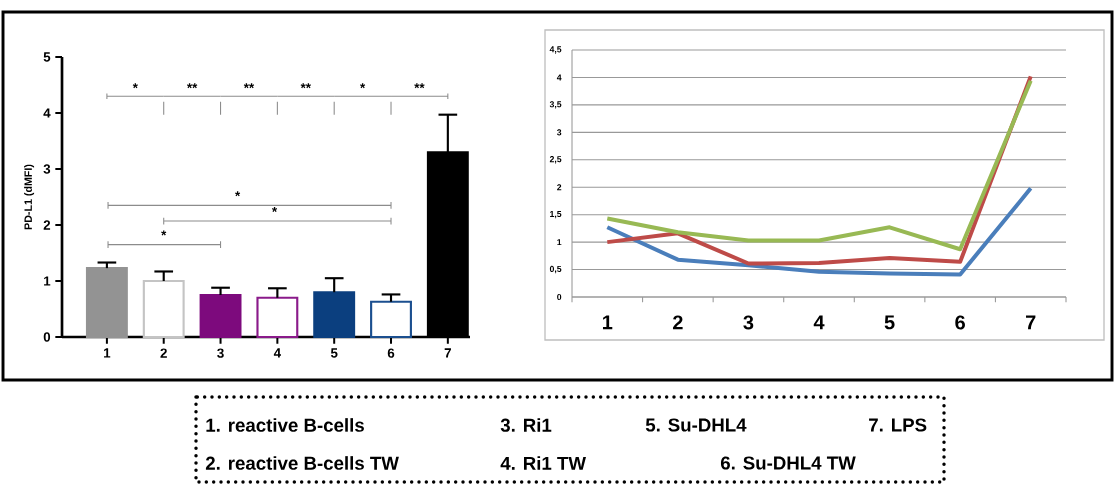 This screenshot has width=1114, height=487. I want to click on text: 7. LPS, so click(898, 425).